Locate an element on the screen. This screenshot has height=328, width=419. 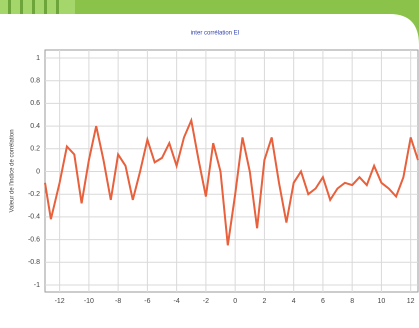
x-tick-label: 0 is located at coordinates (235, 301).